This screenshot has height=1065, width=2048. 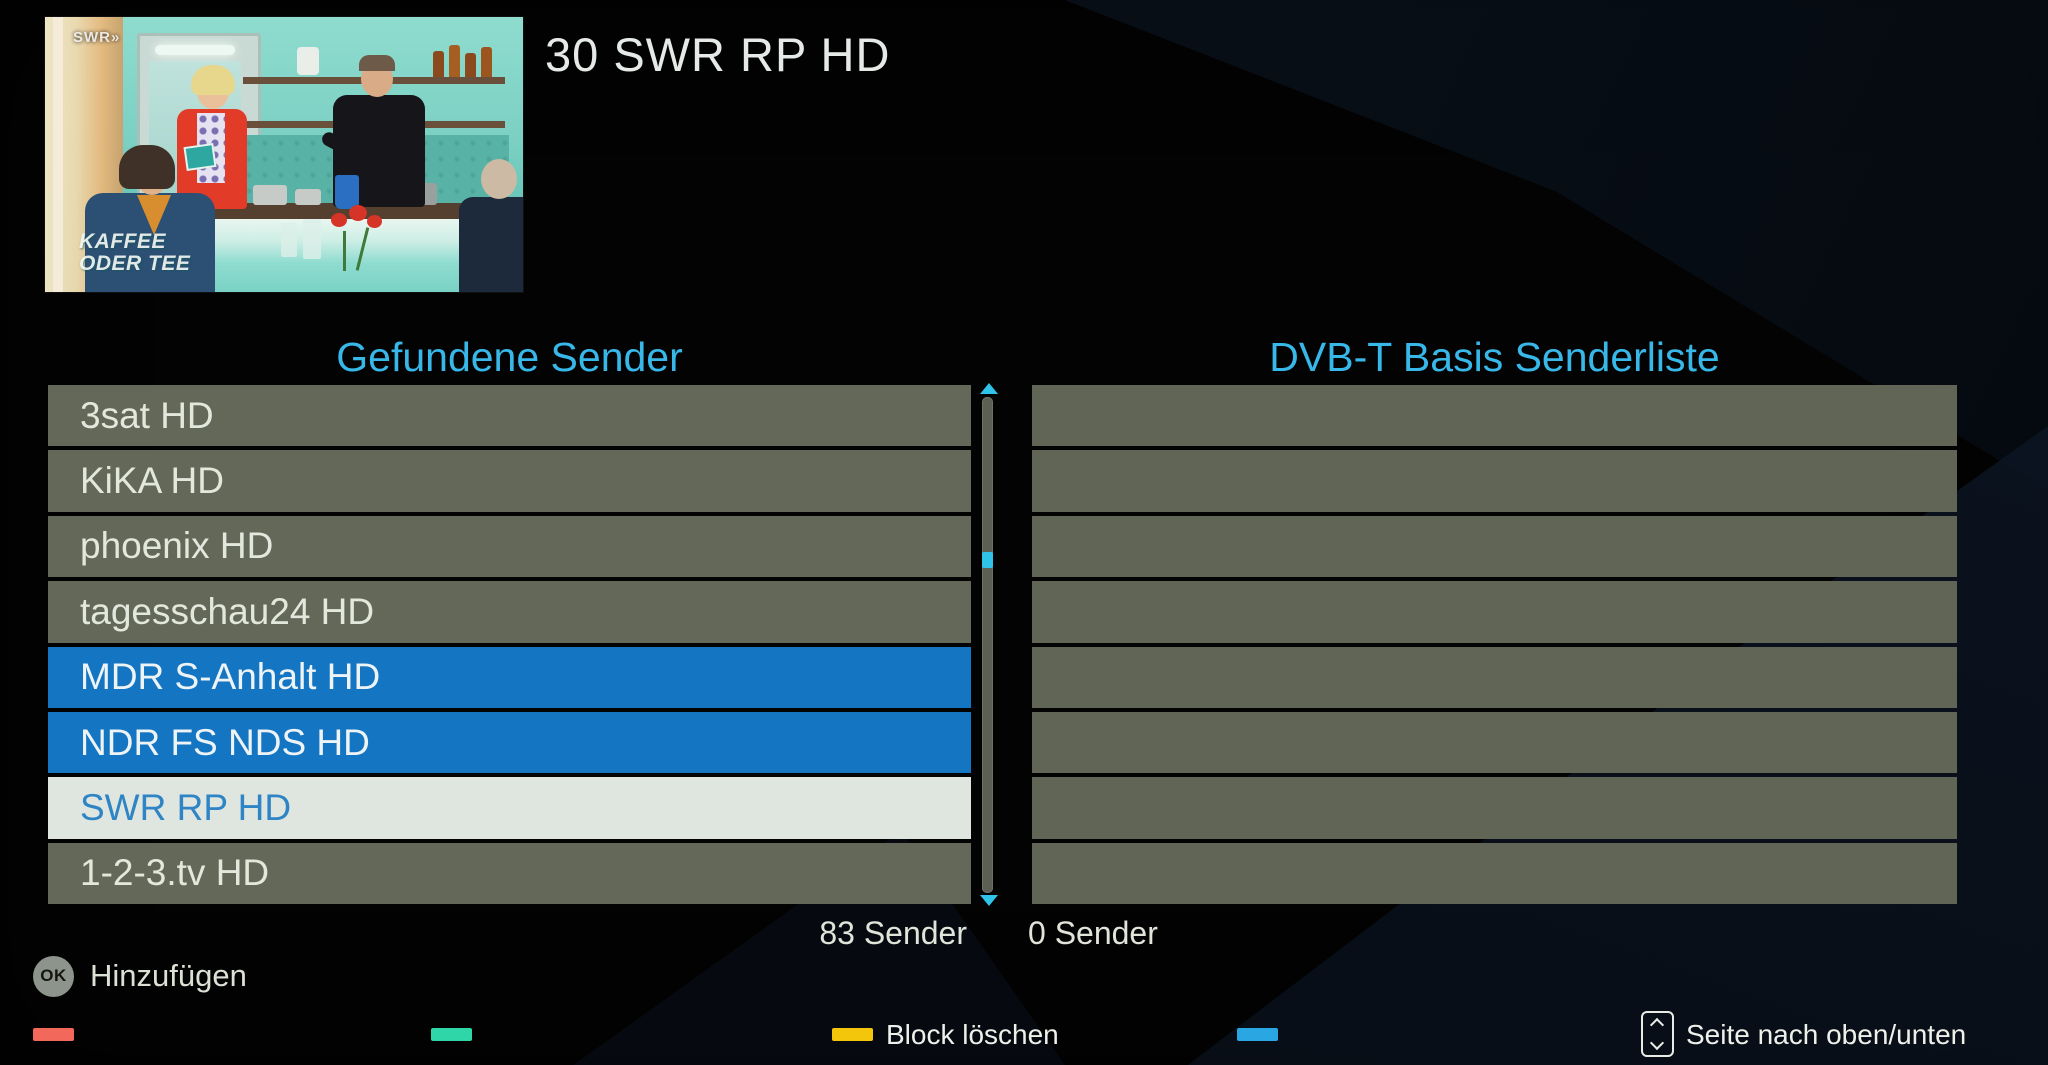 What do you see at coordinates (1826, 1034) in the screenshot?
I see `updown-action-label: Seite nach oben/unten` at bounding box center [1826, 1034].